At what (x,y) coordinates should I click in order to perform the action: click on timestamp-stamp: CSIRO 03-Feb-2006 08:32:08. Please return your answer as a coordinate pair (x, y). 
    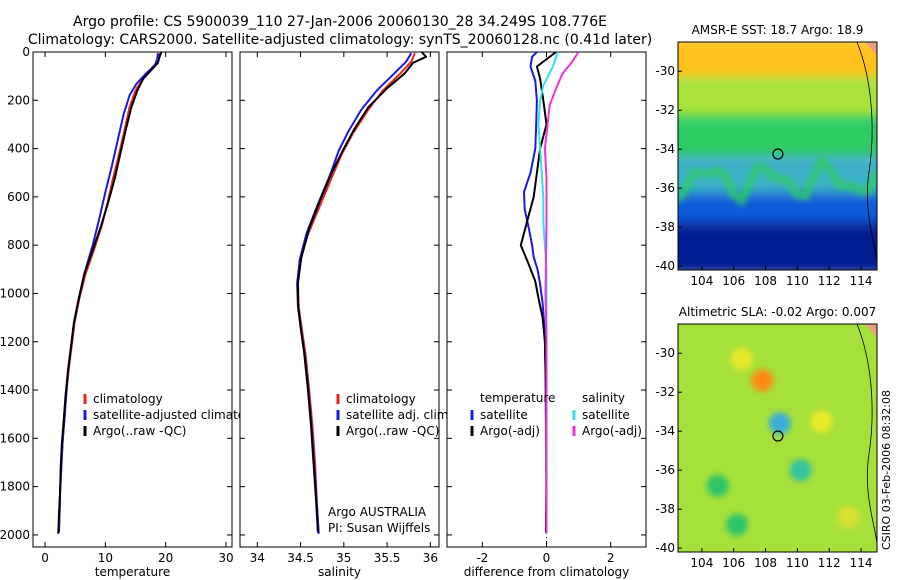
    Looking at the image, I should click on (886, 470).